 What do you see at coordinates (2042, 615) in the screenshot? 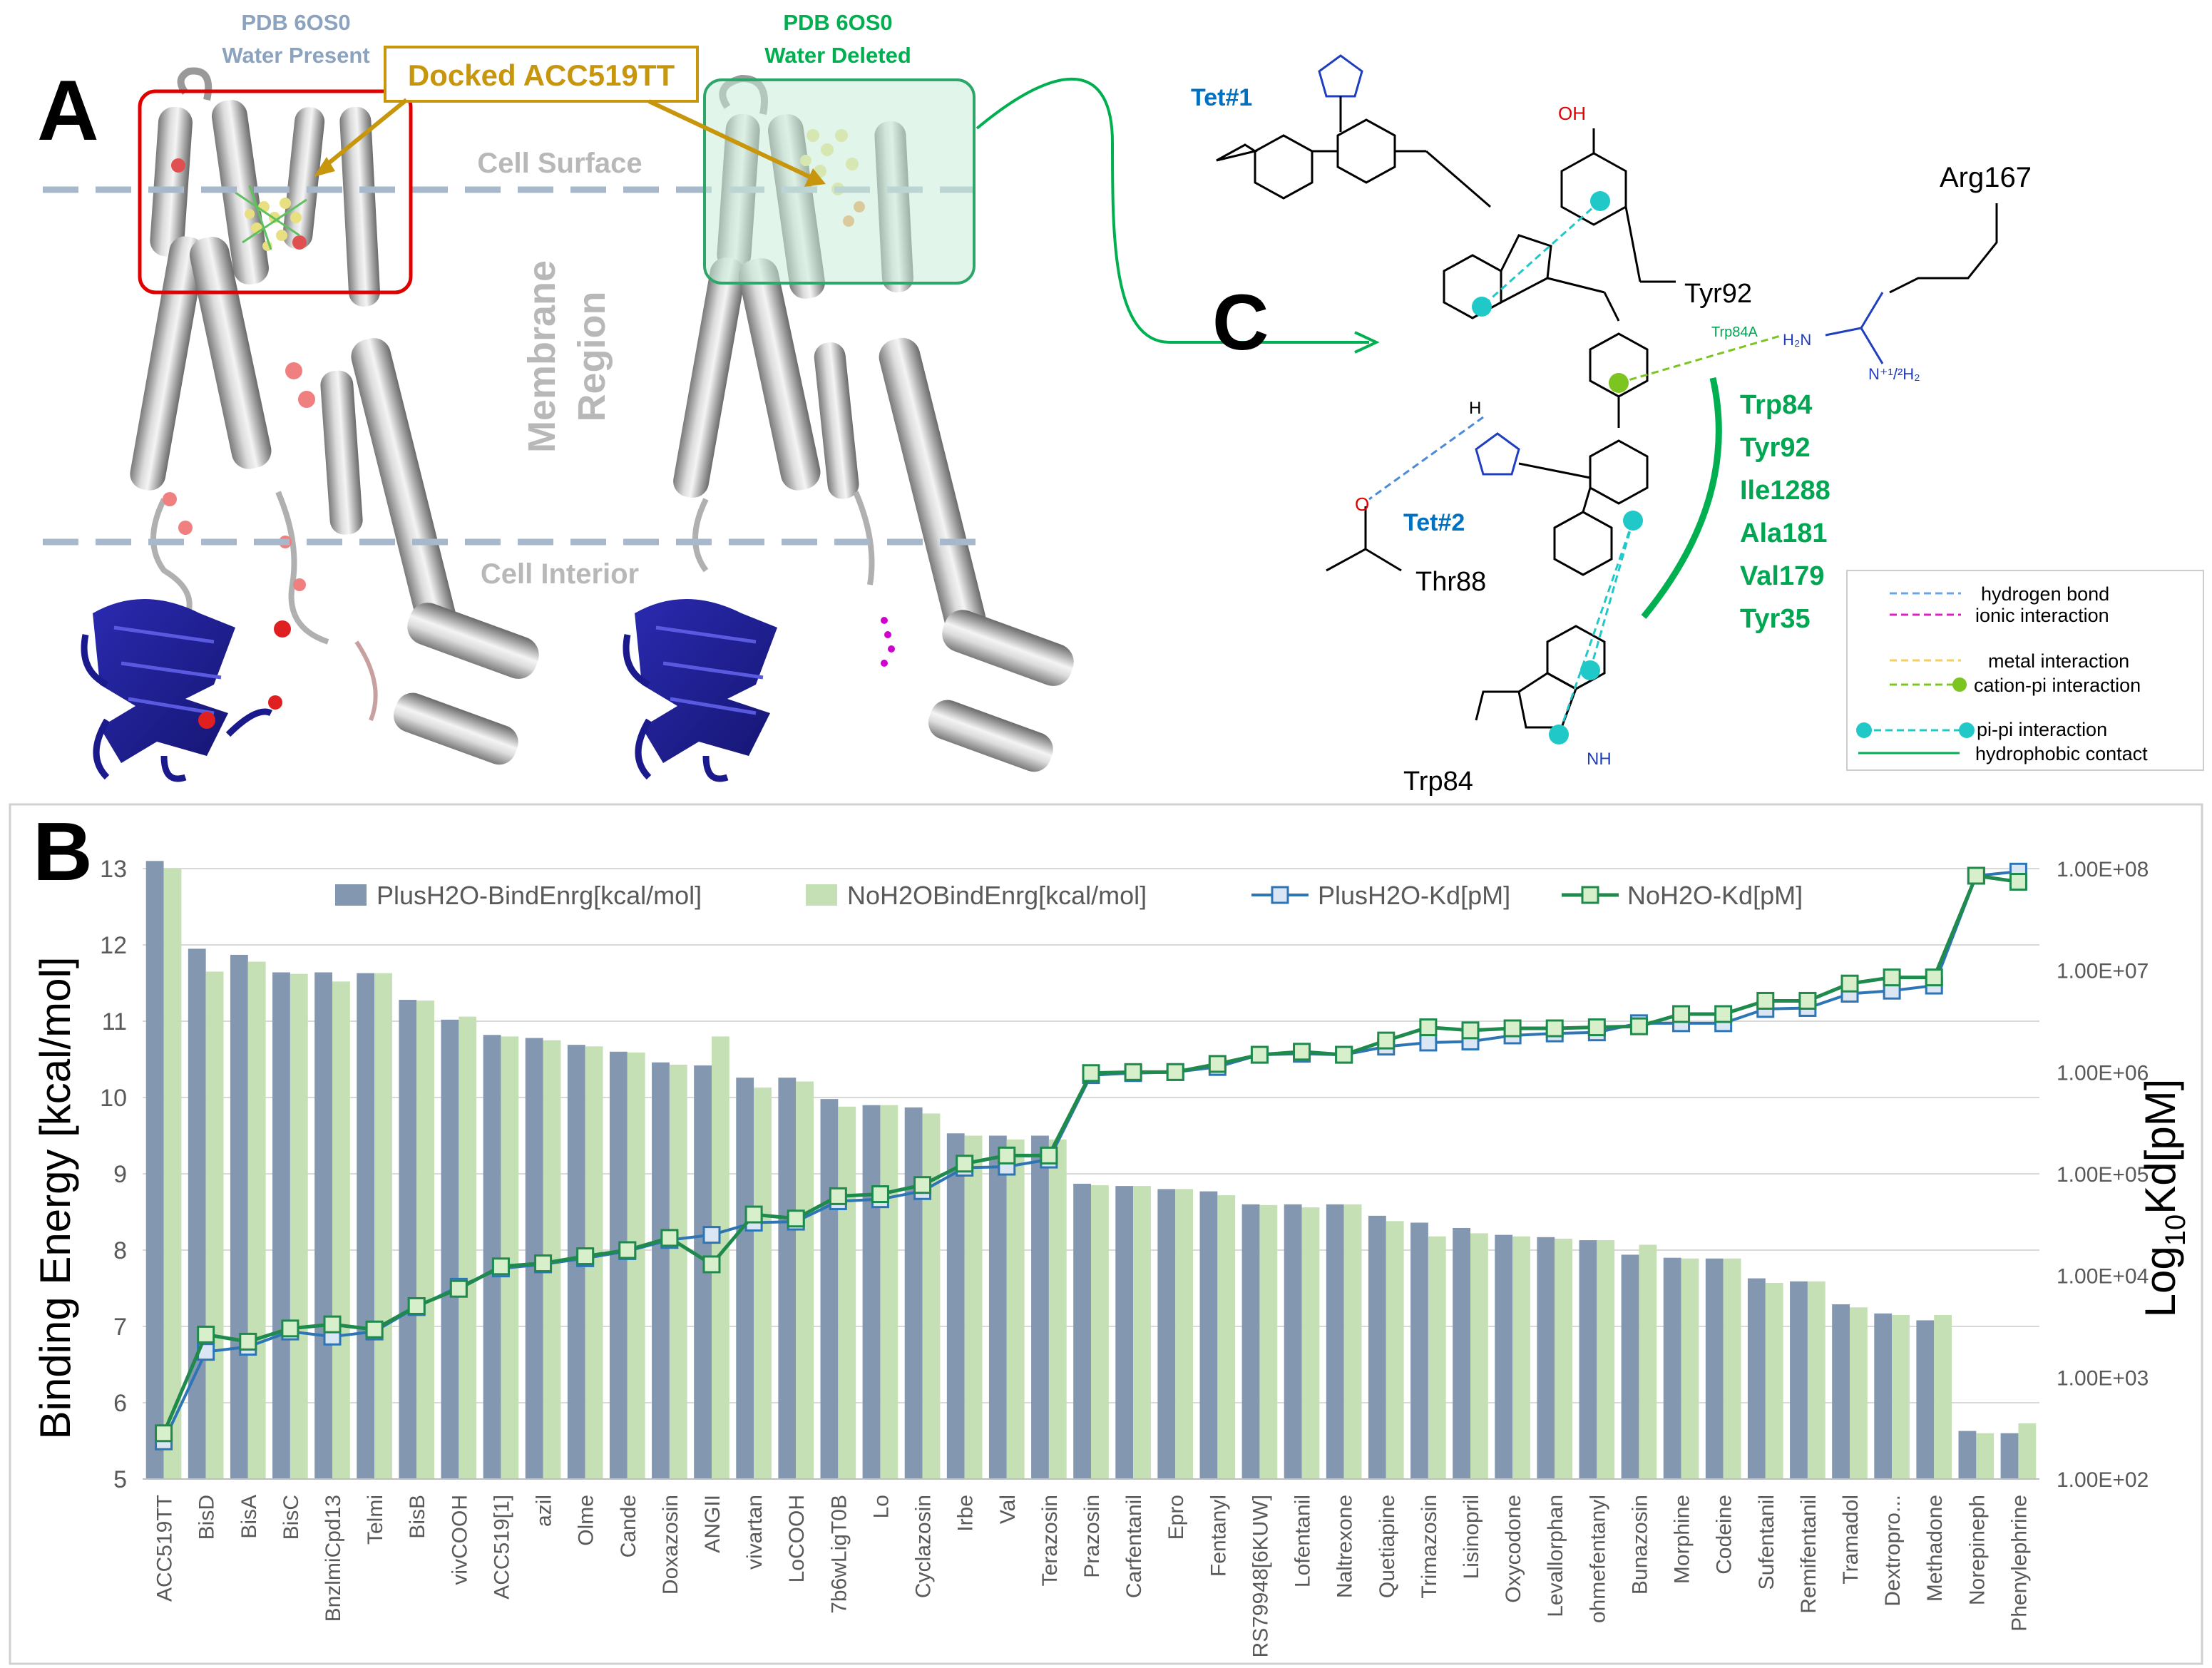
I see `legend-ionic-interaction: ionic interaction` at bounding box center [2042, 615].